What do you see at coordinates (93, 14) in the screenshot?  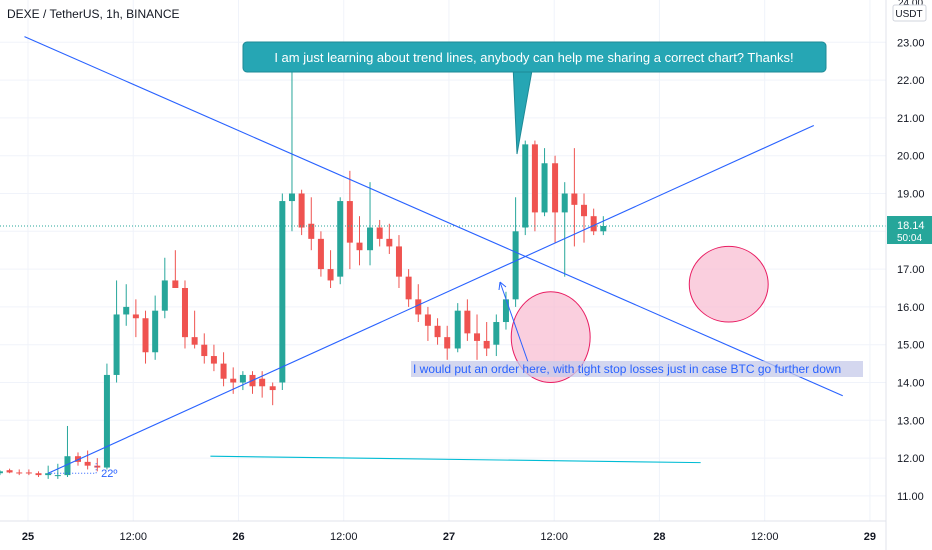 I see `symbol-title: DEXE / TetherUS, 1h, BINANCE` at bounding box center [93, 14].